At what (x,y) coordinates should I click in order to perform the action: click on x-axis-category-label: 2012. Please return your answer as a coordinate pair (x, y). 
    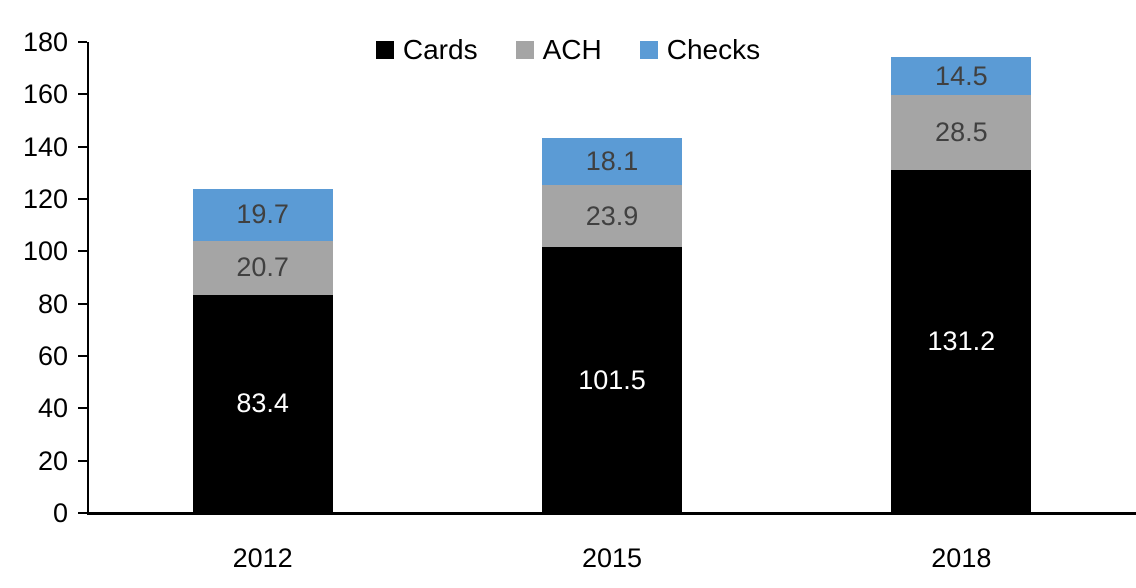
    Looking at the image, I should click on (262, 558).